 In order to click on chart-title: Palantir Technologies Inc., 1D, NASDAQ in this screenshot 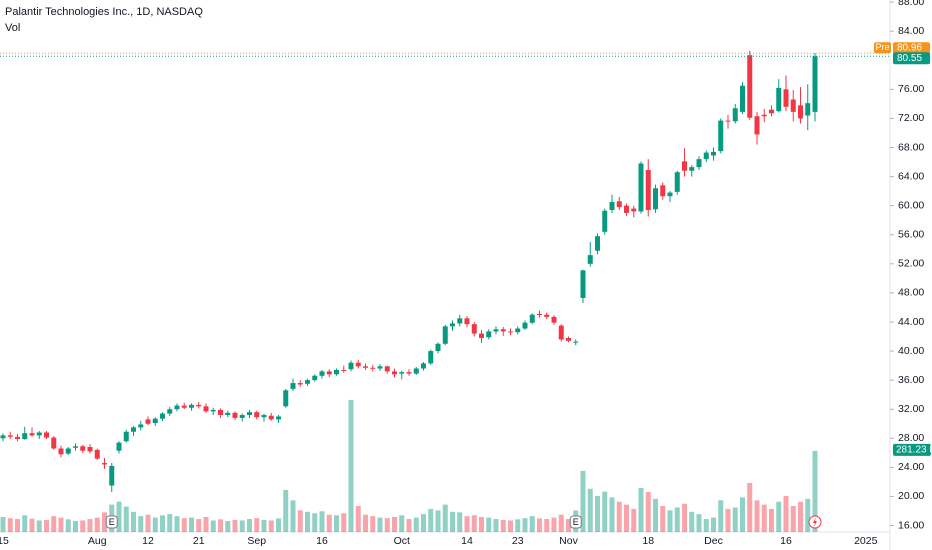, I will do `click(104, 12)`.